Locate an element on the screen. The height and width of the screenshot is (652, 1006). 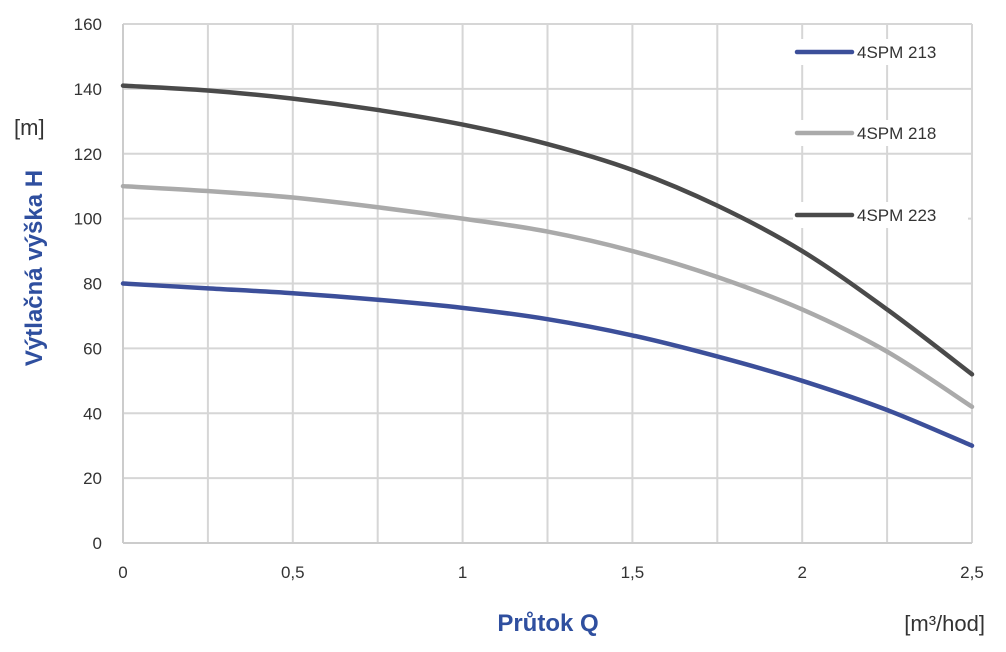
y-tick-label: 40 is located at coordinates (92, 413).